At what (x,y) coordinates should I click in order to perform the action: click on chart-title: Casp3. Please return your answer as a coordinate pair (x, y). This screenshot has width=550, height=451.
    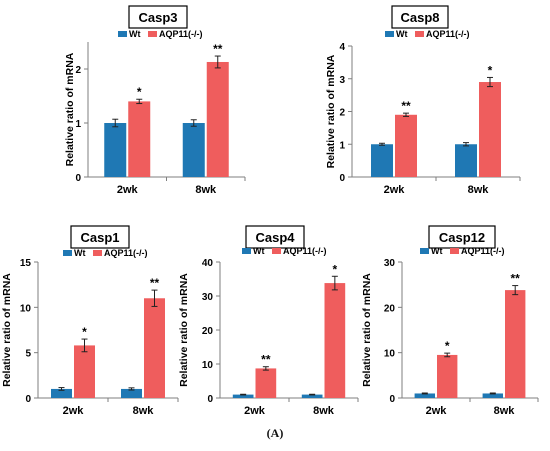
    Looking at the image, I should click on (157, 17).